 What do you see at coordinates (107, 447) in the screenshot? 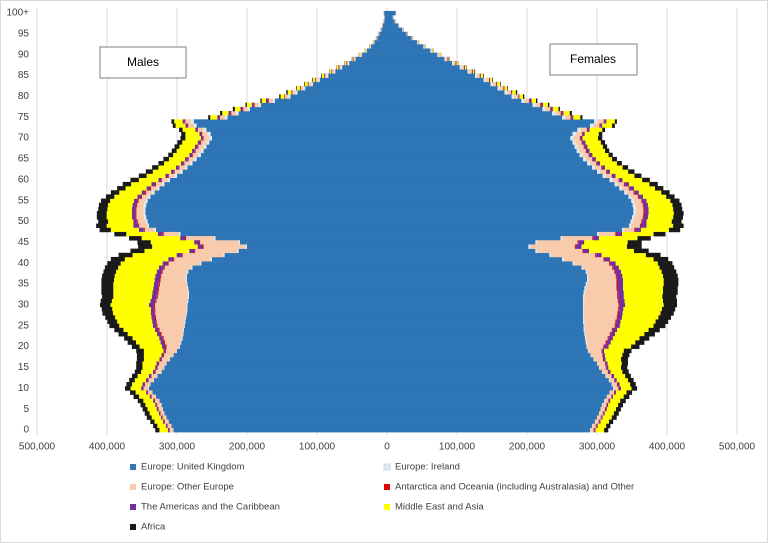
I see `x-tick-label: 400,000` at bounding box center [107, 447].